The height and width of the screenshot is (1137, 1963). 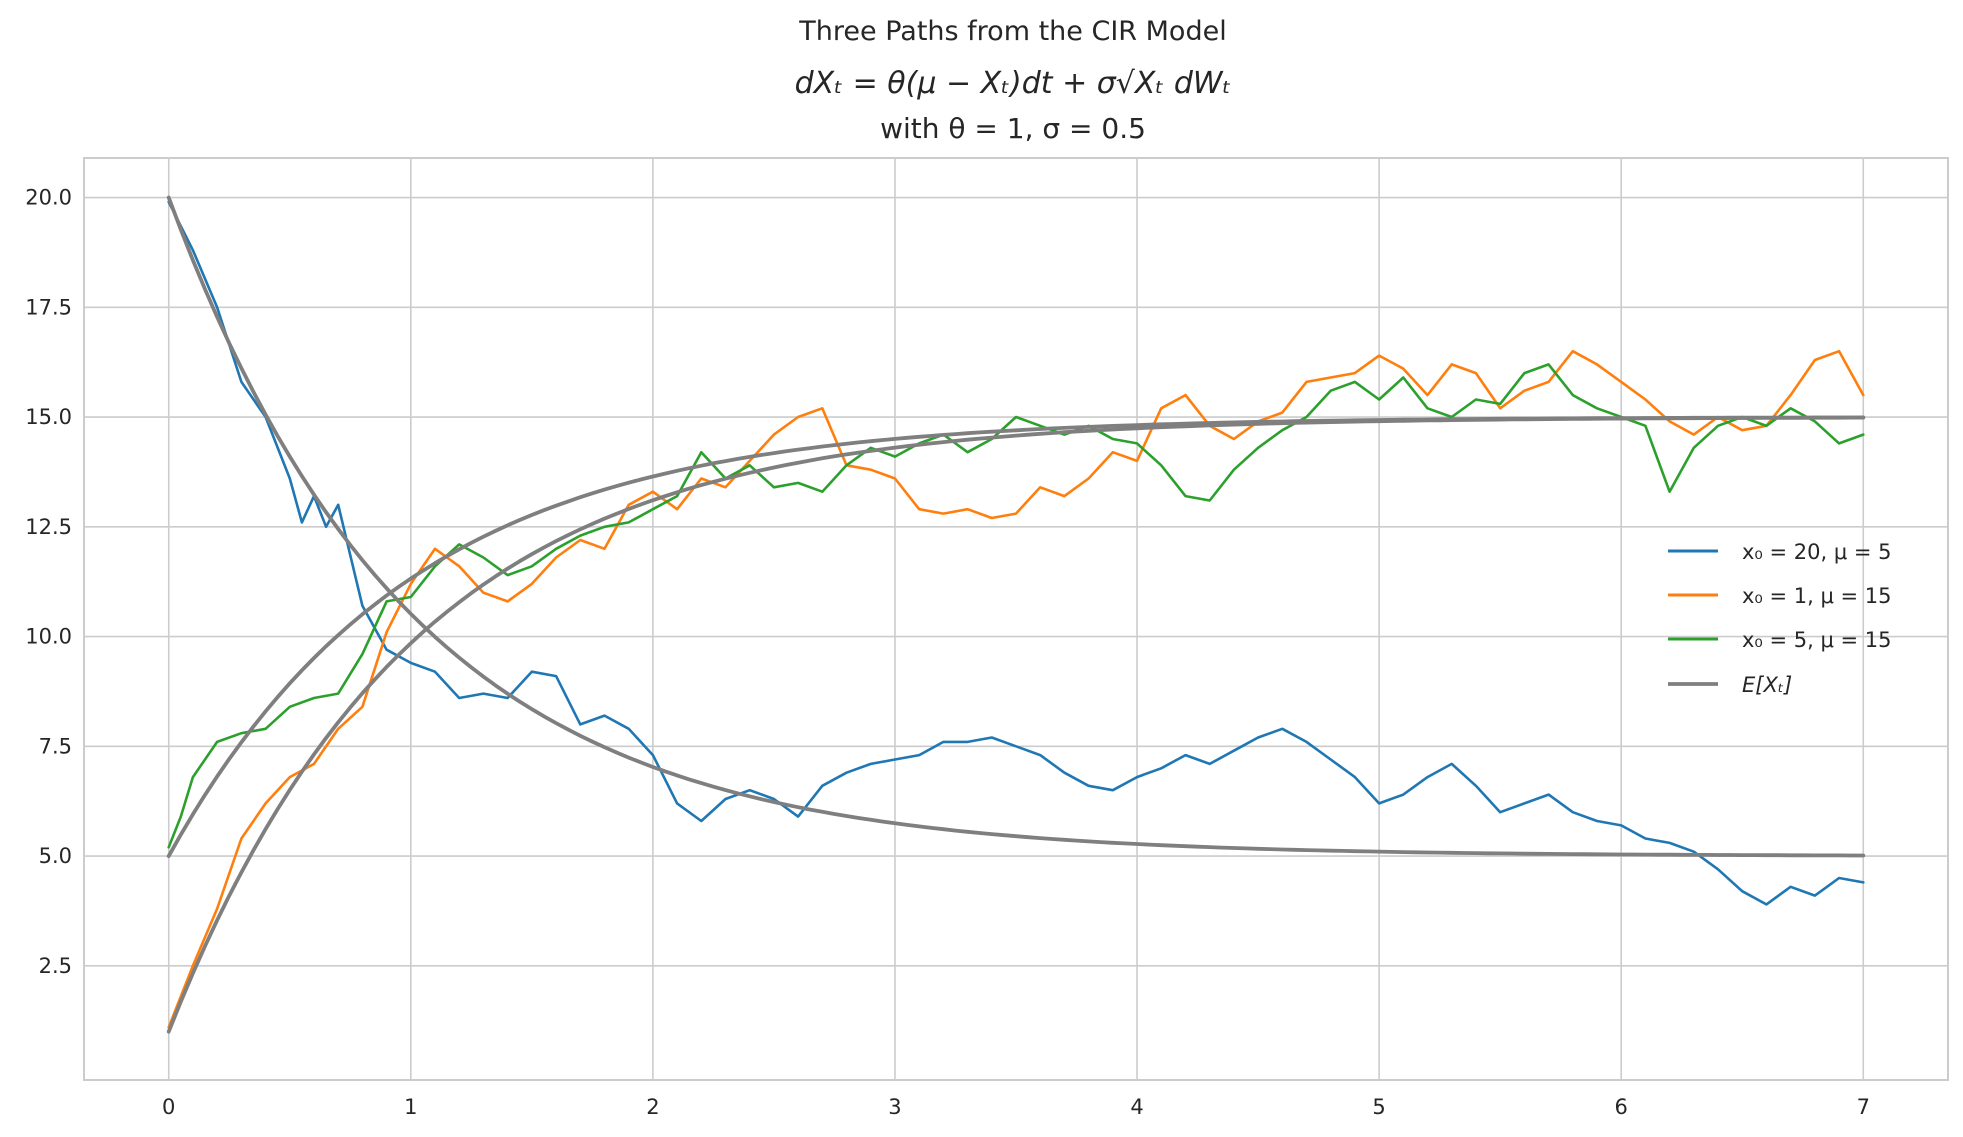 I want to click on x-tick-label: 4, so click(x=1136, y=1107).